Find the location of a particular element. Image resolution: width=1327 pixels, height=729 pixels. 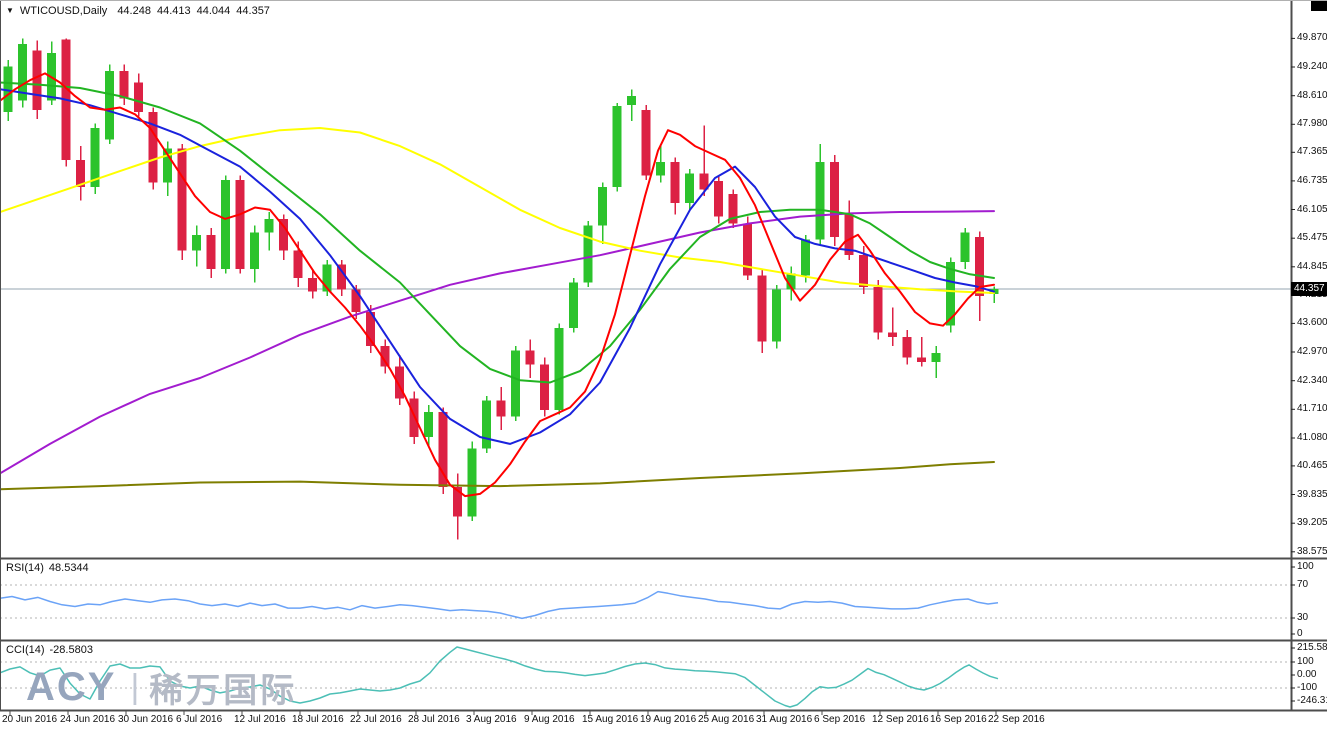

corner-marker is located at coordinates (1319, 6).